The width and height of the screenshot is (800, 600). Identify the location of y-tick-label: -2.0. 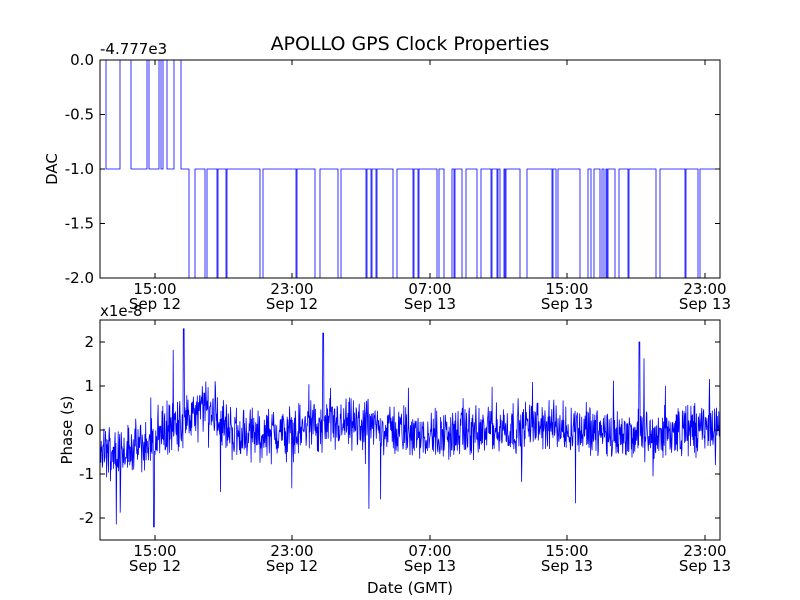
(79, 278).